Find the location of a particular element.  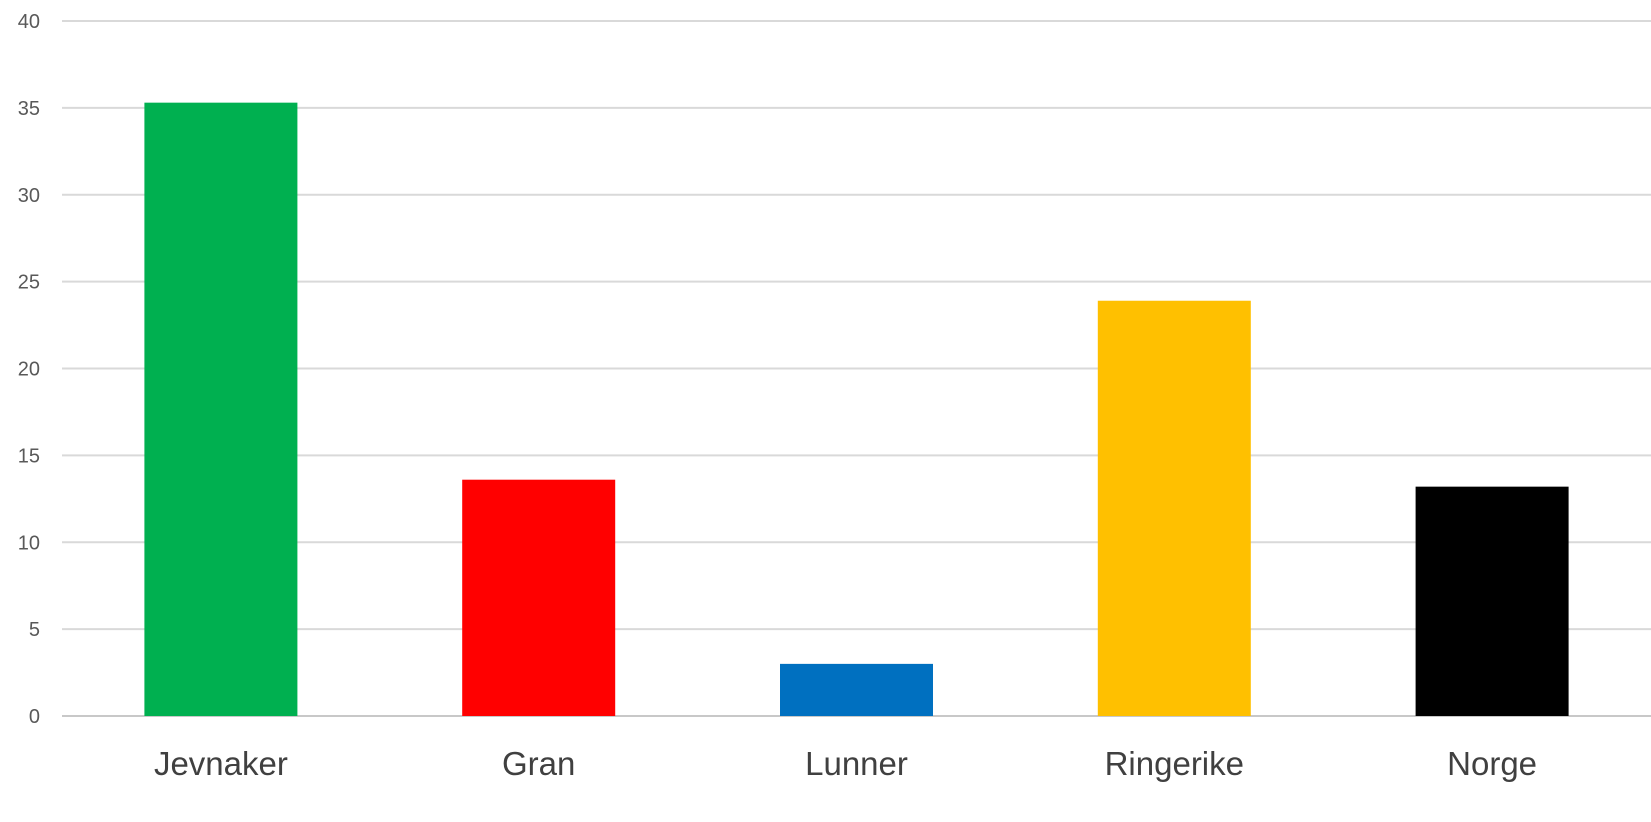

y-tick-label-0: 0 is located at coordinates (34, 717).